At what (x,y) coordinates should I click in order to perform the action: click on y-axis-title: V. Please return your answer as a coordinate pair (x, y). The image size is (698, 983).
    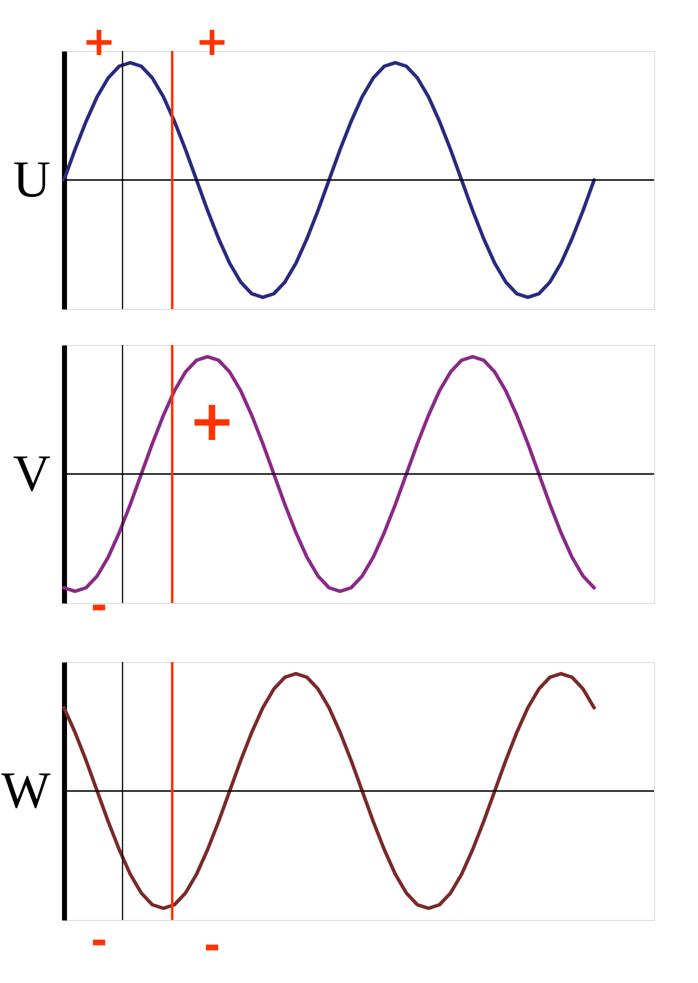
    Looking at the image, I should click on (31, 474).